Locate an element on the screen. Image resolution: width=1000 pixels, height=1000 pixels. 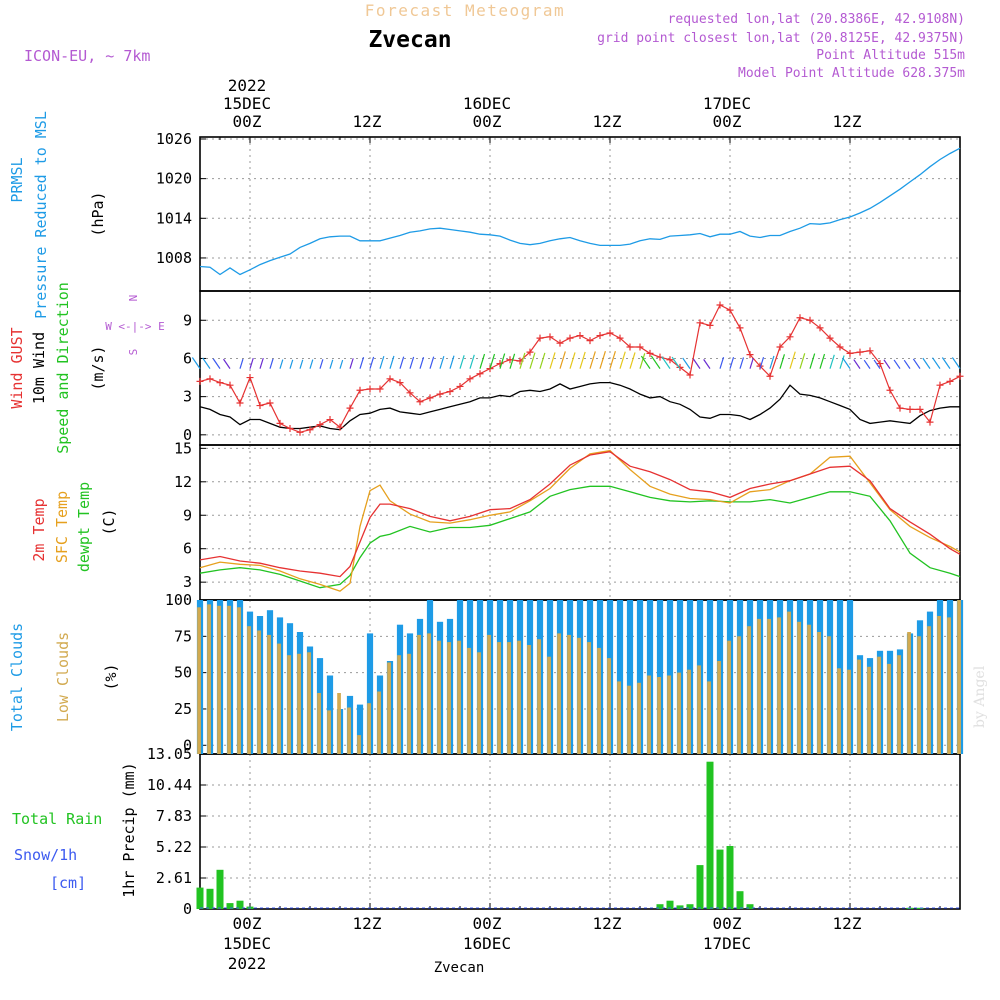
y-tick-label: 1008 is located at coordinates (174, 258).